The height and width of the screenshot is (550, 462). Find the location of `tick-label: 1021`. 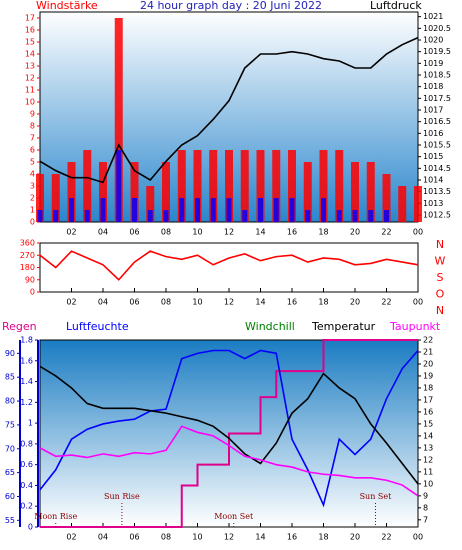

tick-label: 1021 is located at coordinates (433, 16).